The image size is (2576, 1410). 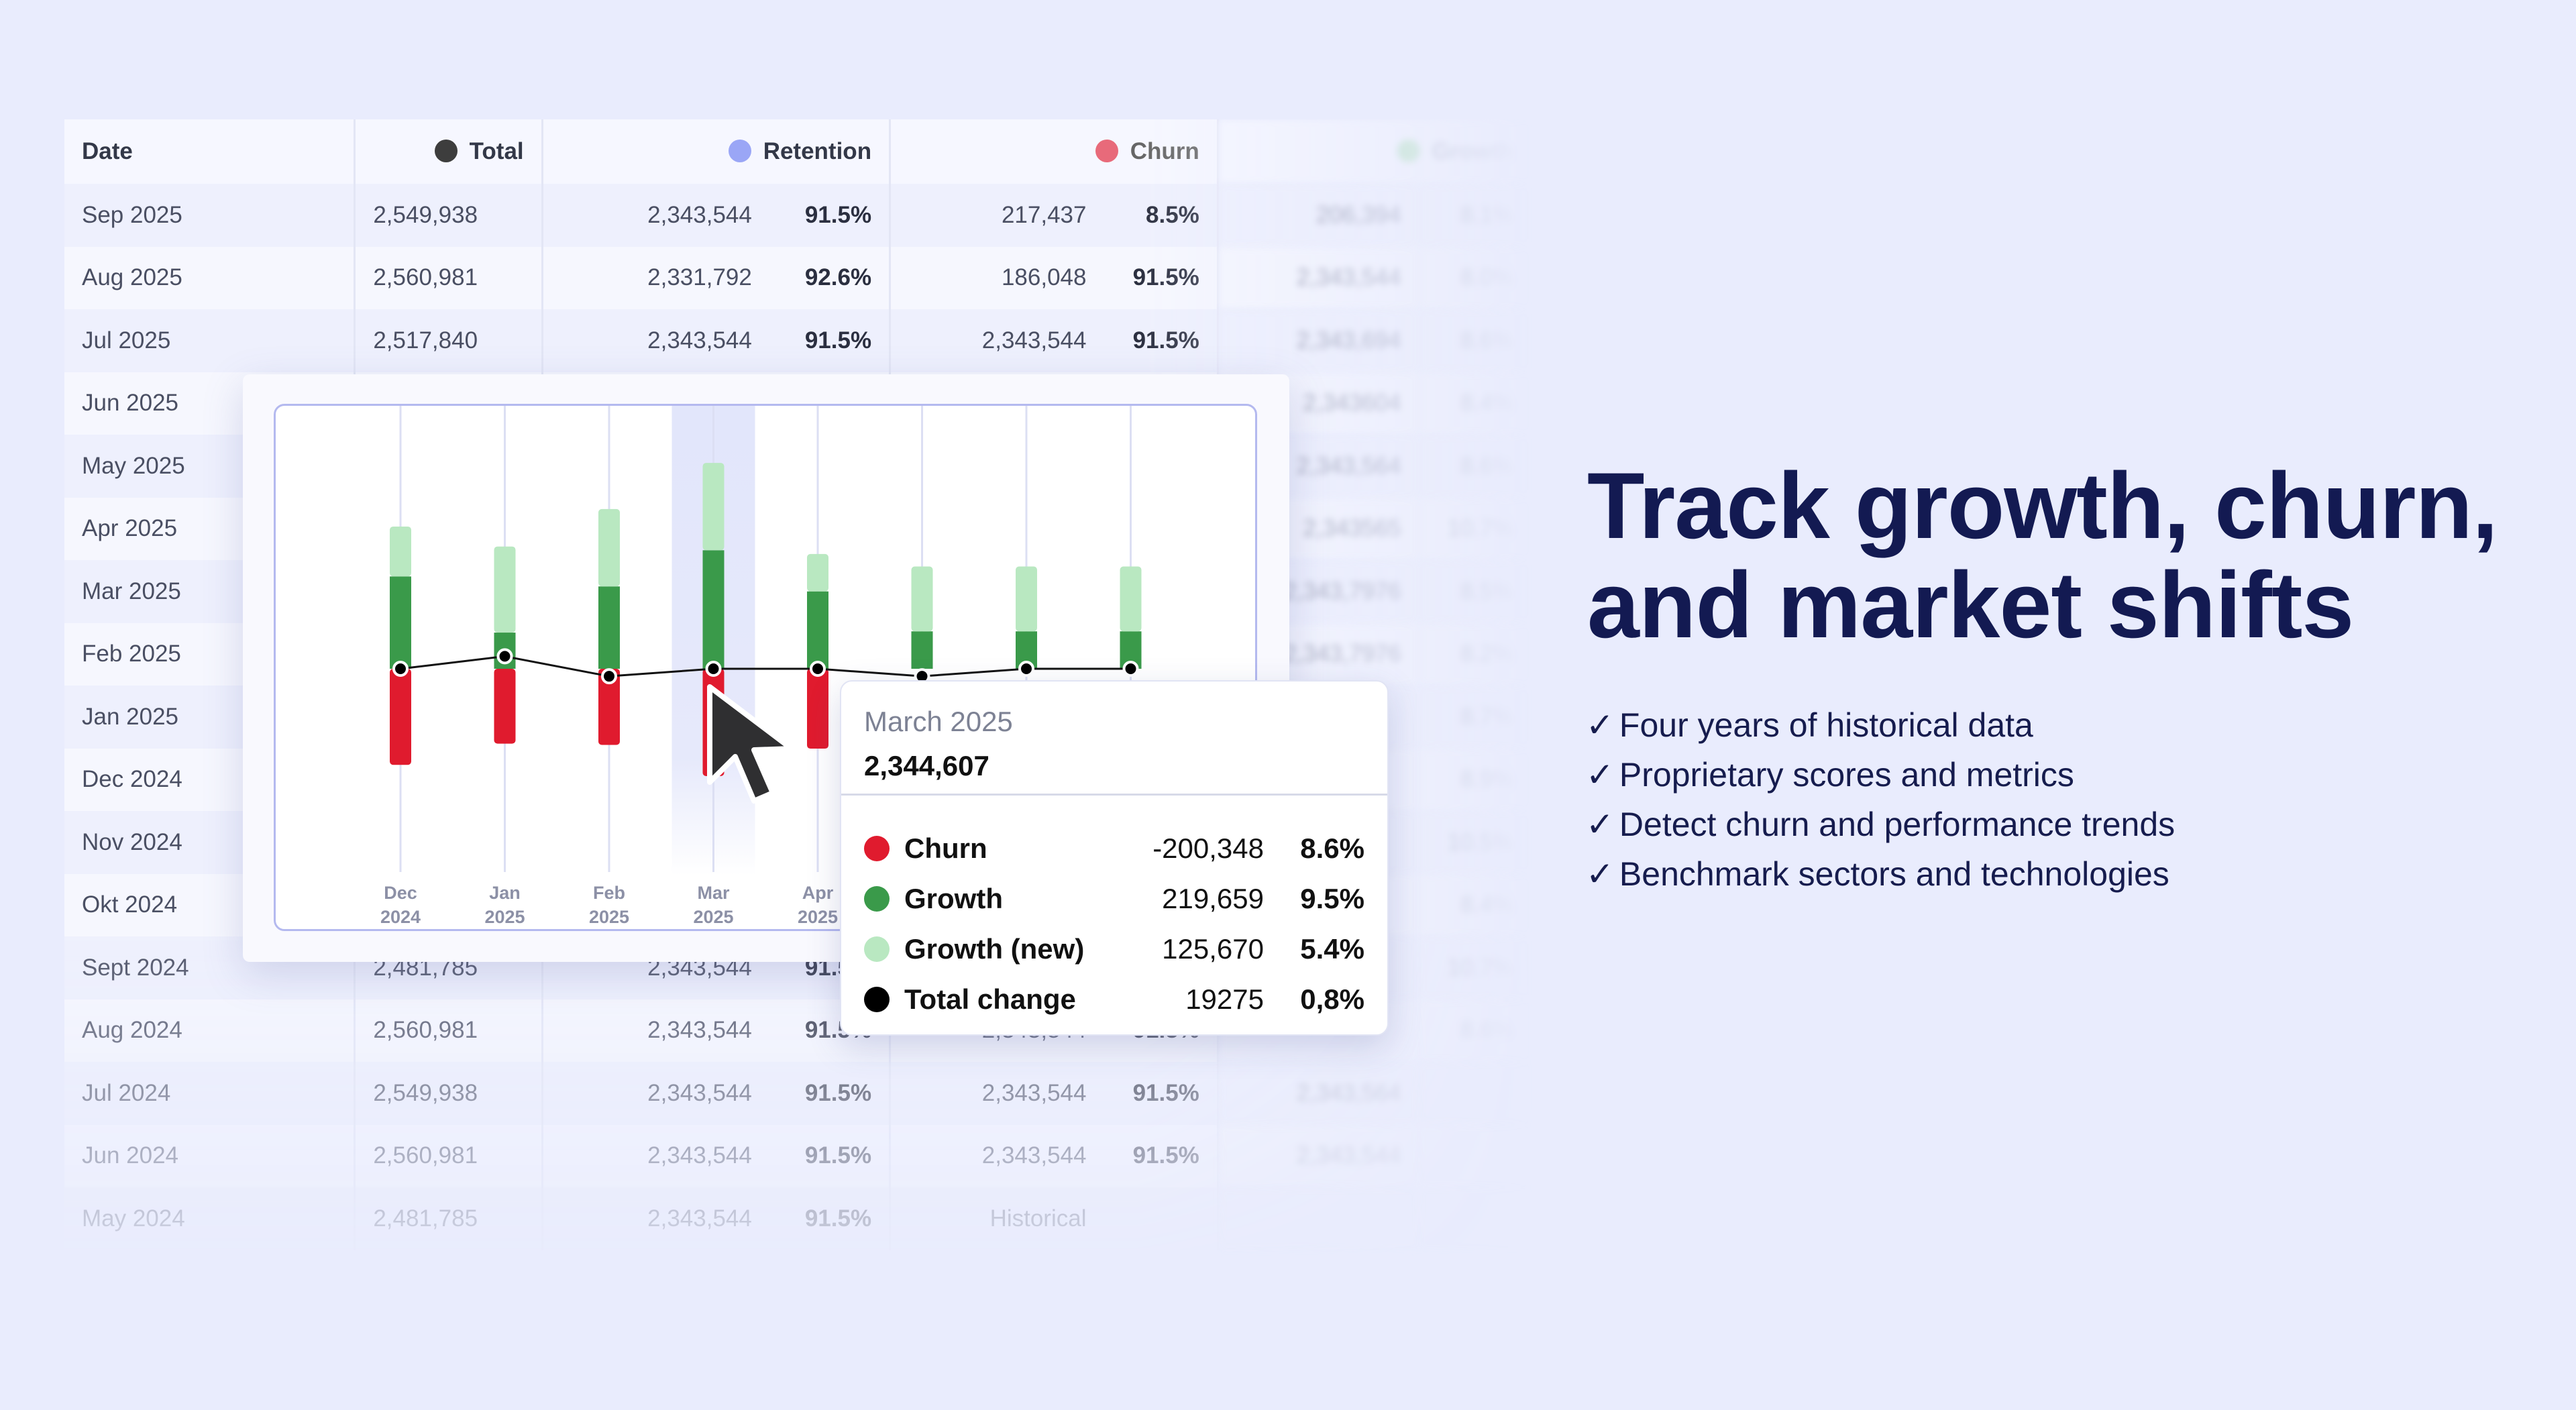 I want to click on table-cell-date: Aug 2025, so click(x=210, y=277).